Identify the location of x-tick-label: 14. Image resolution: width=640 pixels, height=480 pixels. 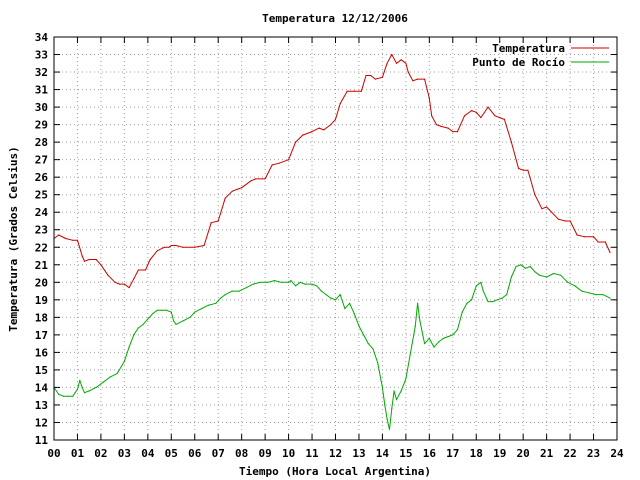
(383, 453).